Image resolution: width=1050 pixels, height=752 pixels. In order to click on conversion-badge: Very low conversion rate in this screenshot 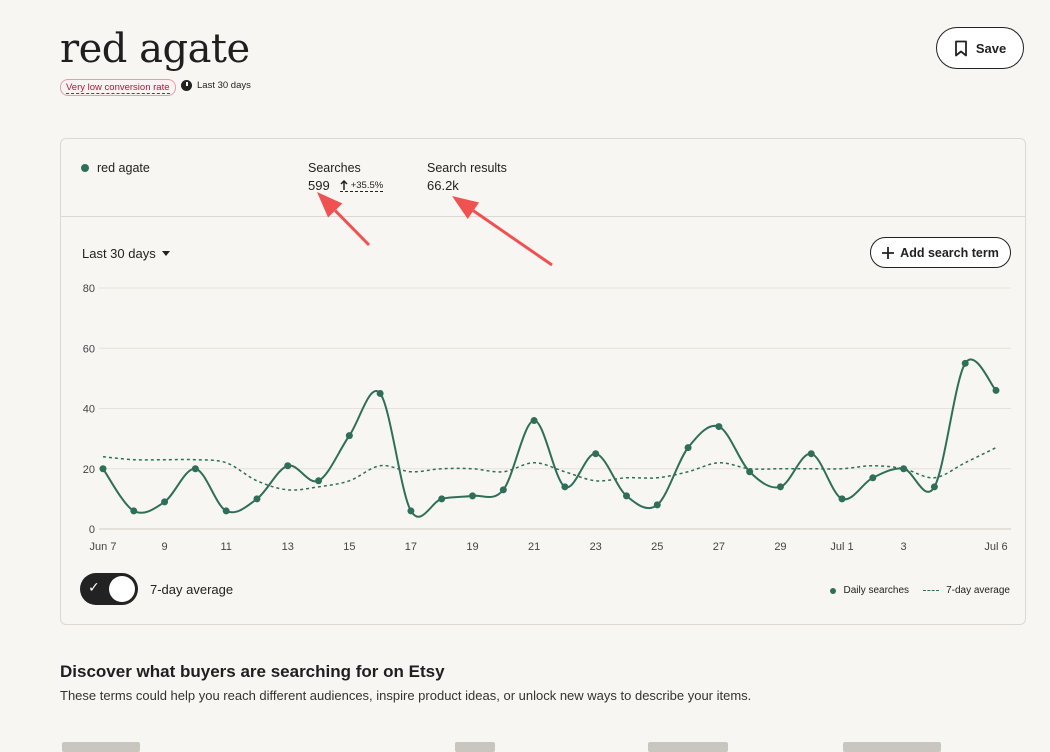, I will do `click(118, 87)`.